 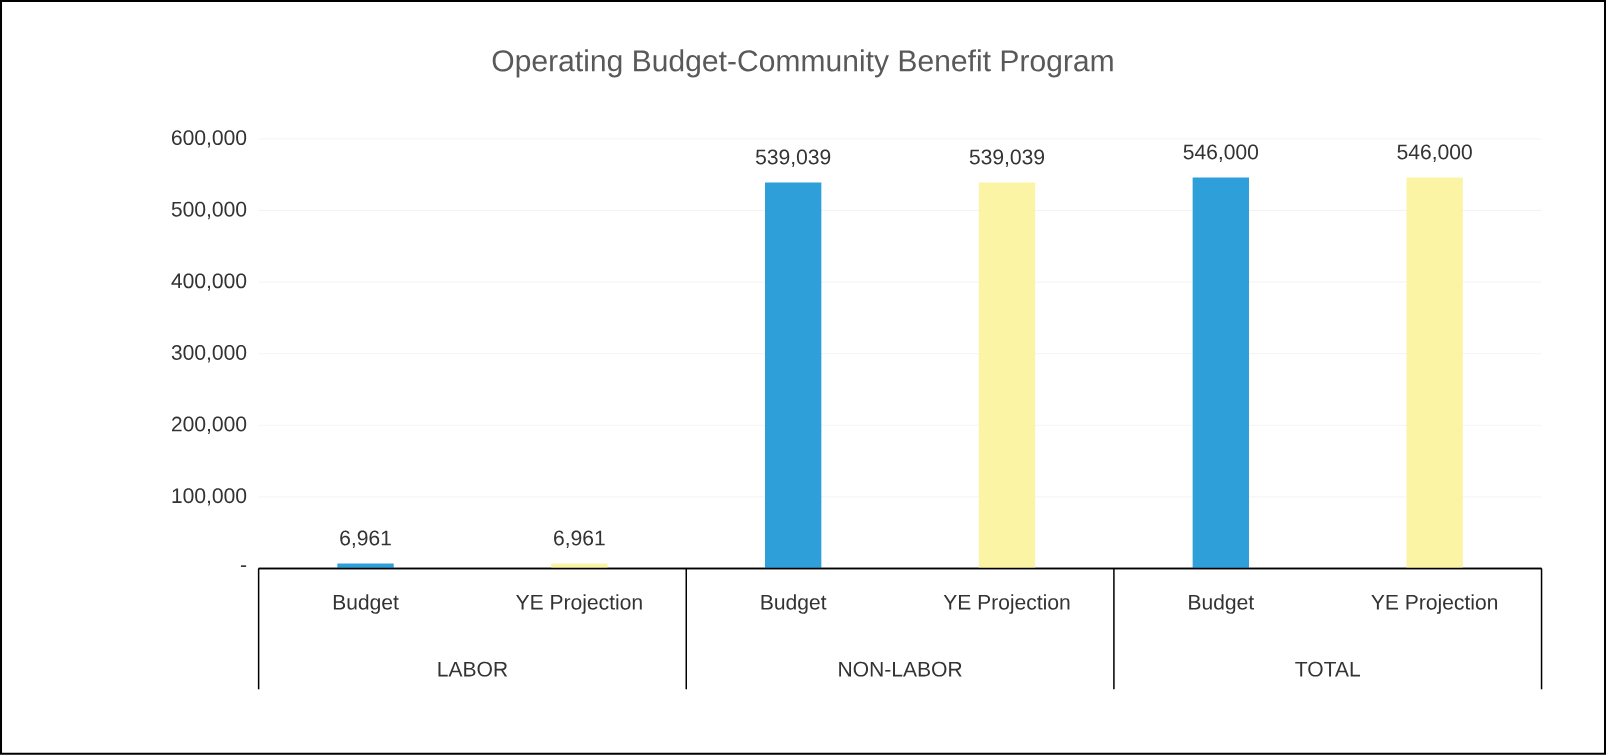 What do you see at coordinates (209, 354) in the screenshot?
I see `y-tick-label: 300,000` at bounding box center [209, 354].